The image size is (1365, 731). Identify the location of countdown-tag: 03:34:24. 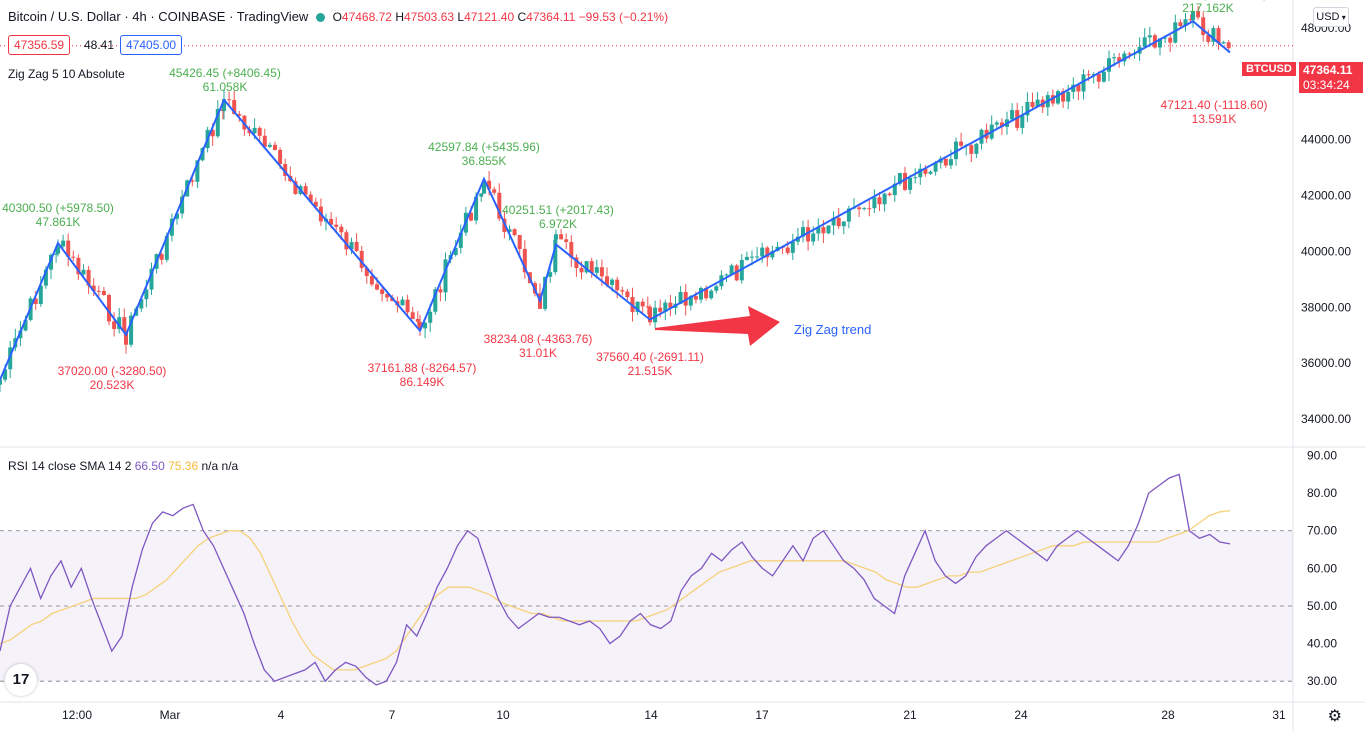
(1331, 85).